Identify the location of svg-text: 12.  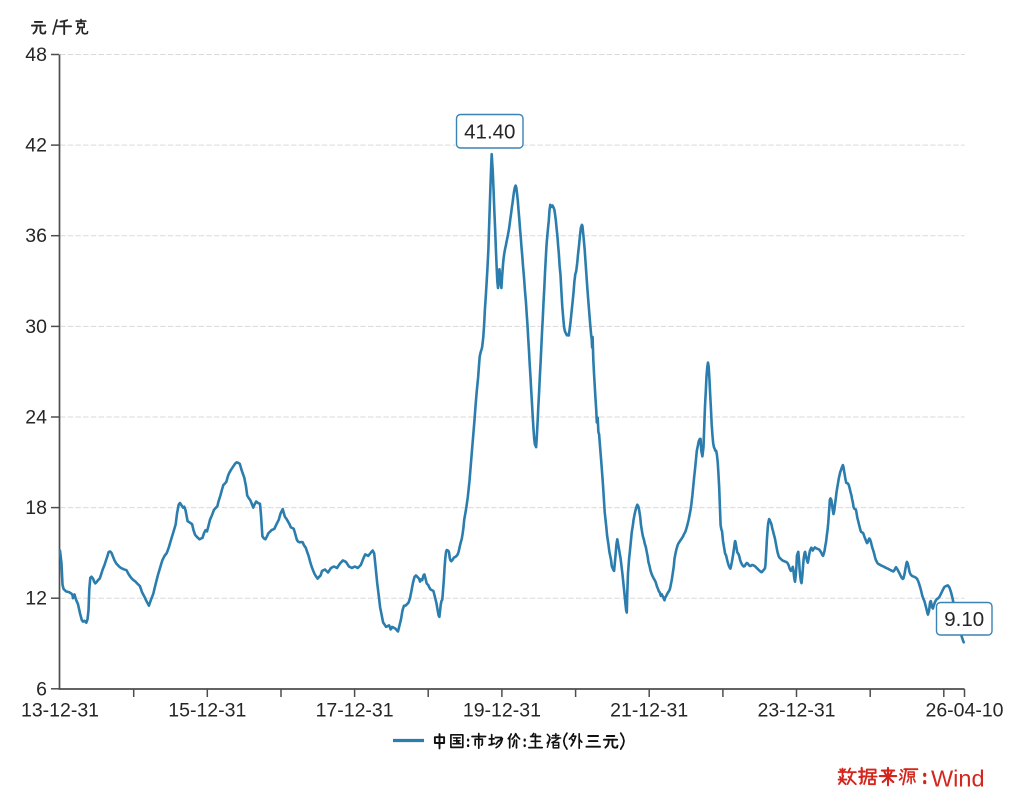
(36, 599).